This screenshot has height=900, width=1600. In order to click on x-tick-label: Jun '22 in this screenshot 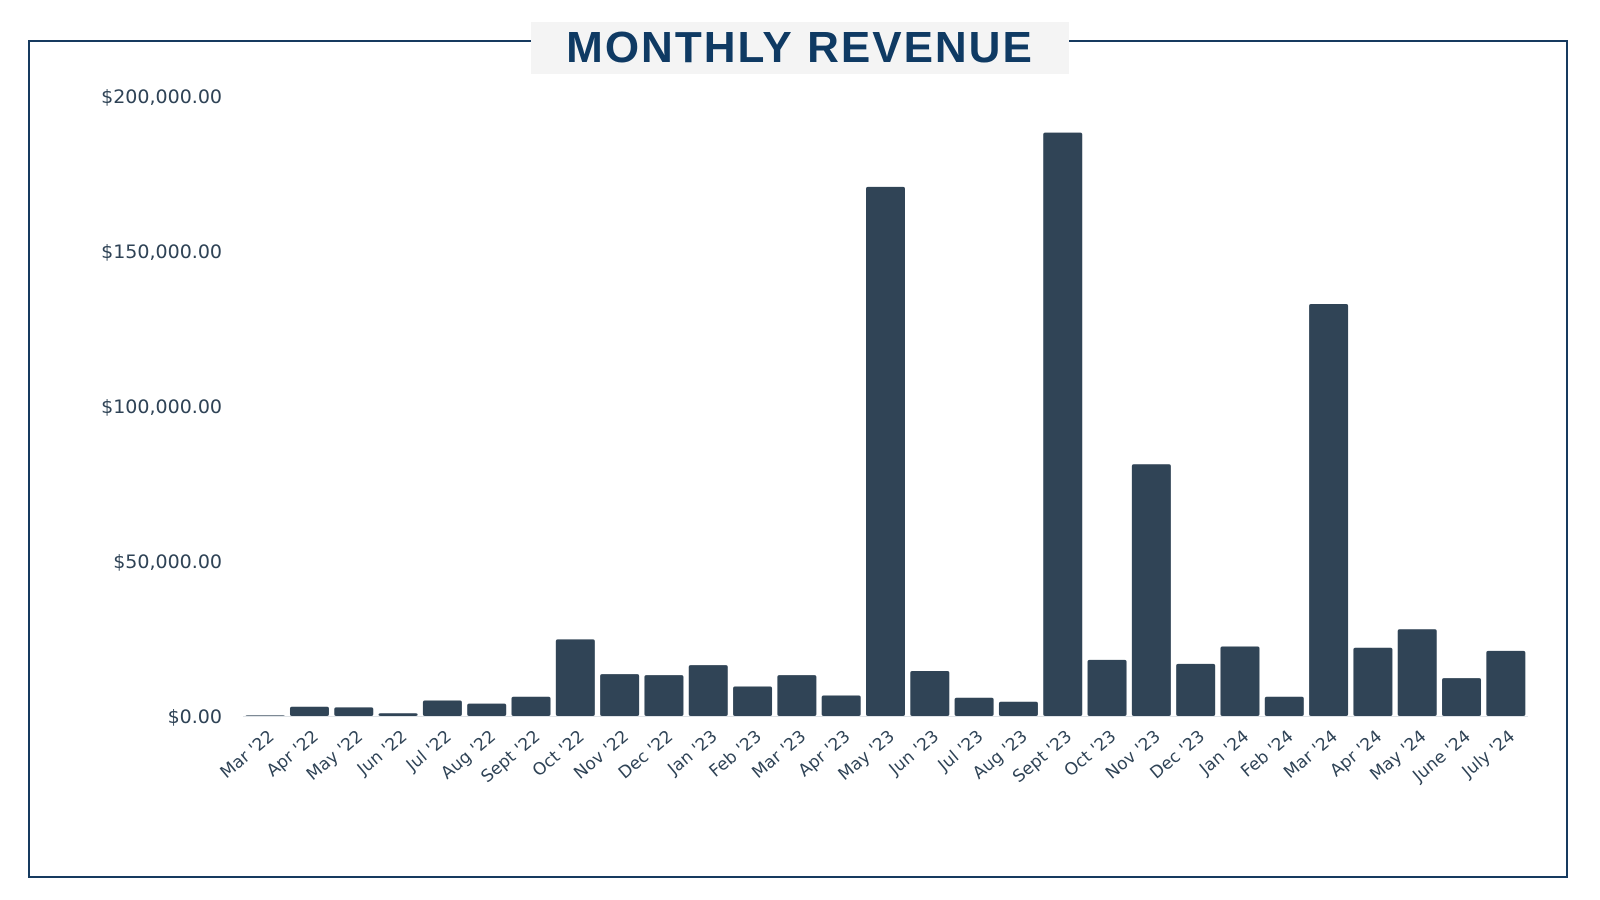, I will do `click(382, 753)`.